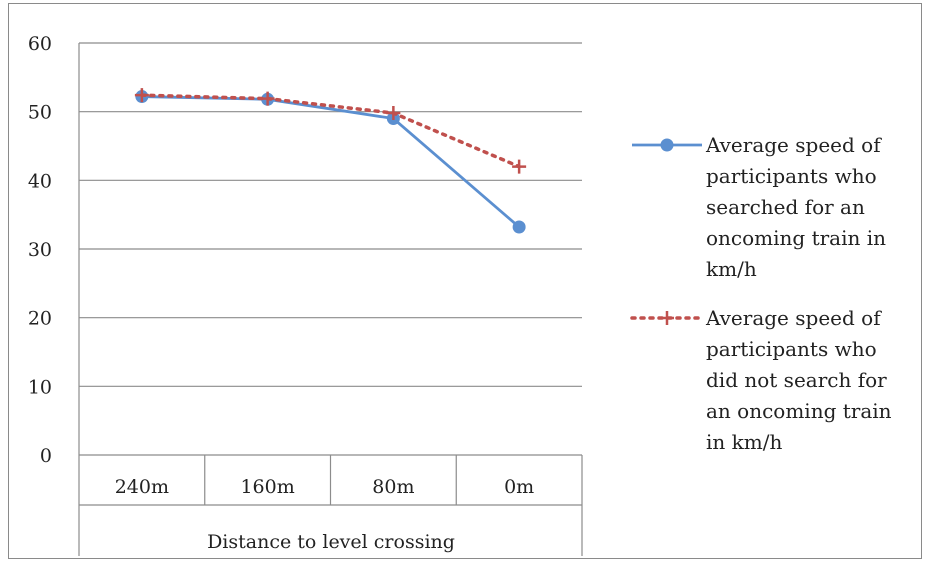  I want to click on x-tick-label: 0m, so click(519, 487).